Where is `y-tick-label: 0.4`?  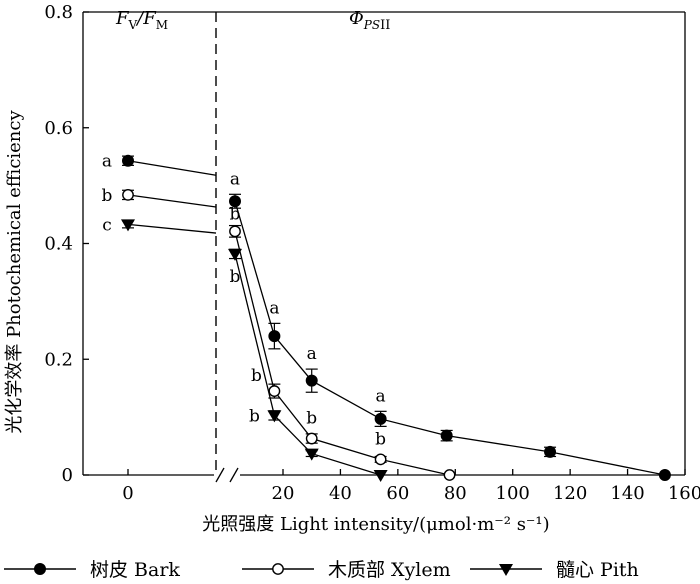 y-tick-label: 0.4 is located at coordinates (58, 244).